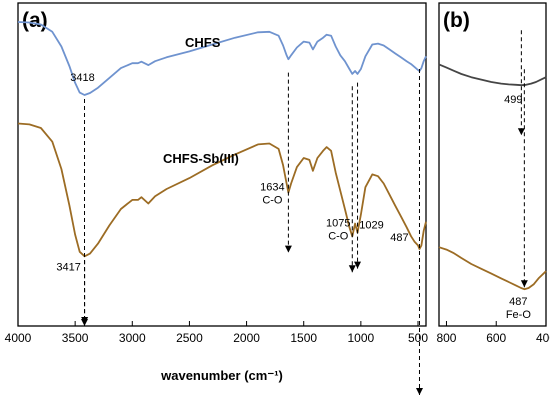  I want to click on x-tick-label: 4000, so click(18, 338).